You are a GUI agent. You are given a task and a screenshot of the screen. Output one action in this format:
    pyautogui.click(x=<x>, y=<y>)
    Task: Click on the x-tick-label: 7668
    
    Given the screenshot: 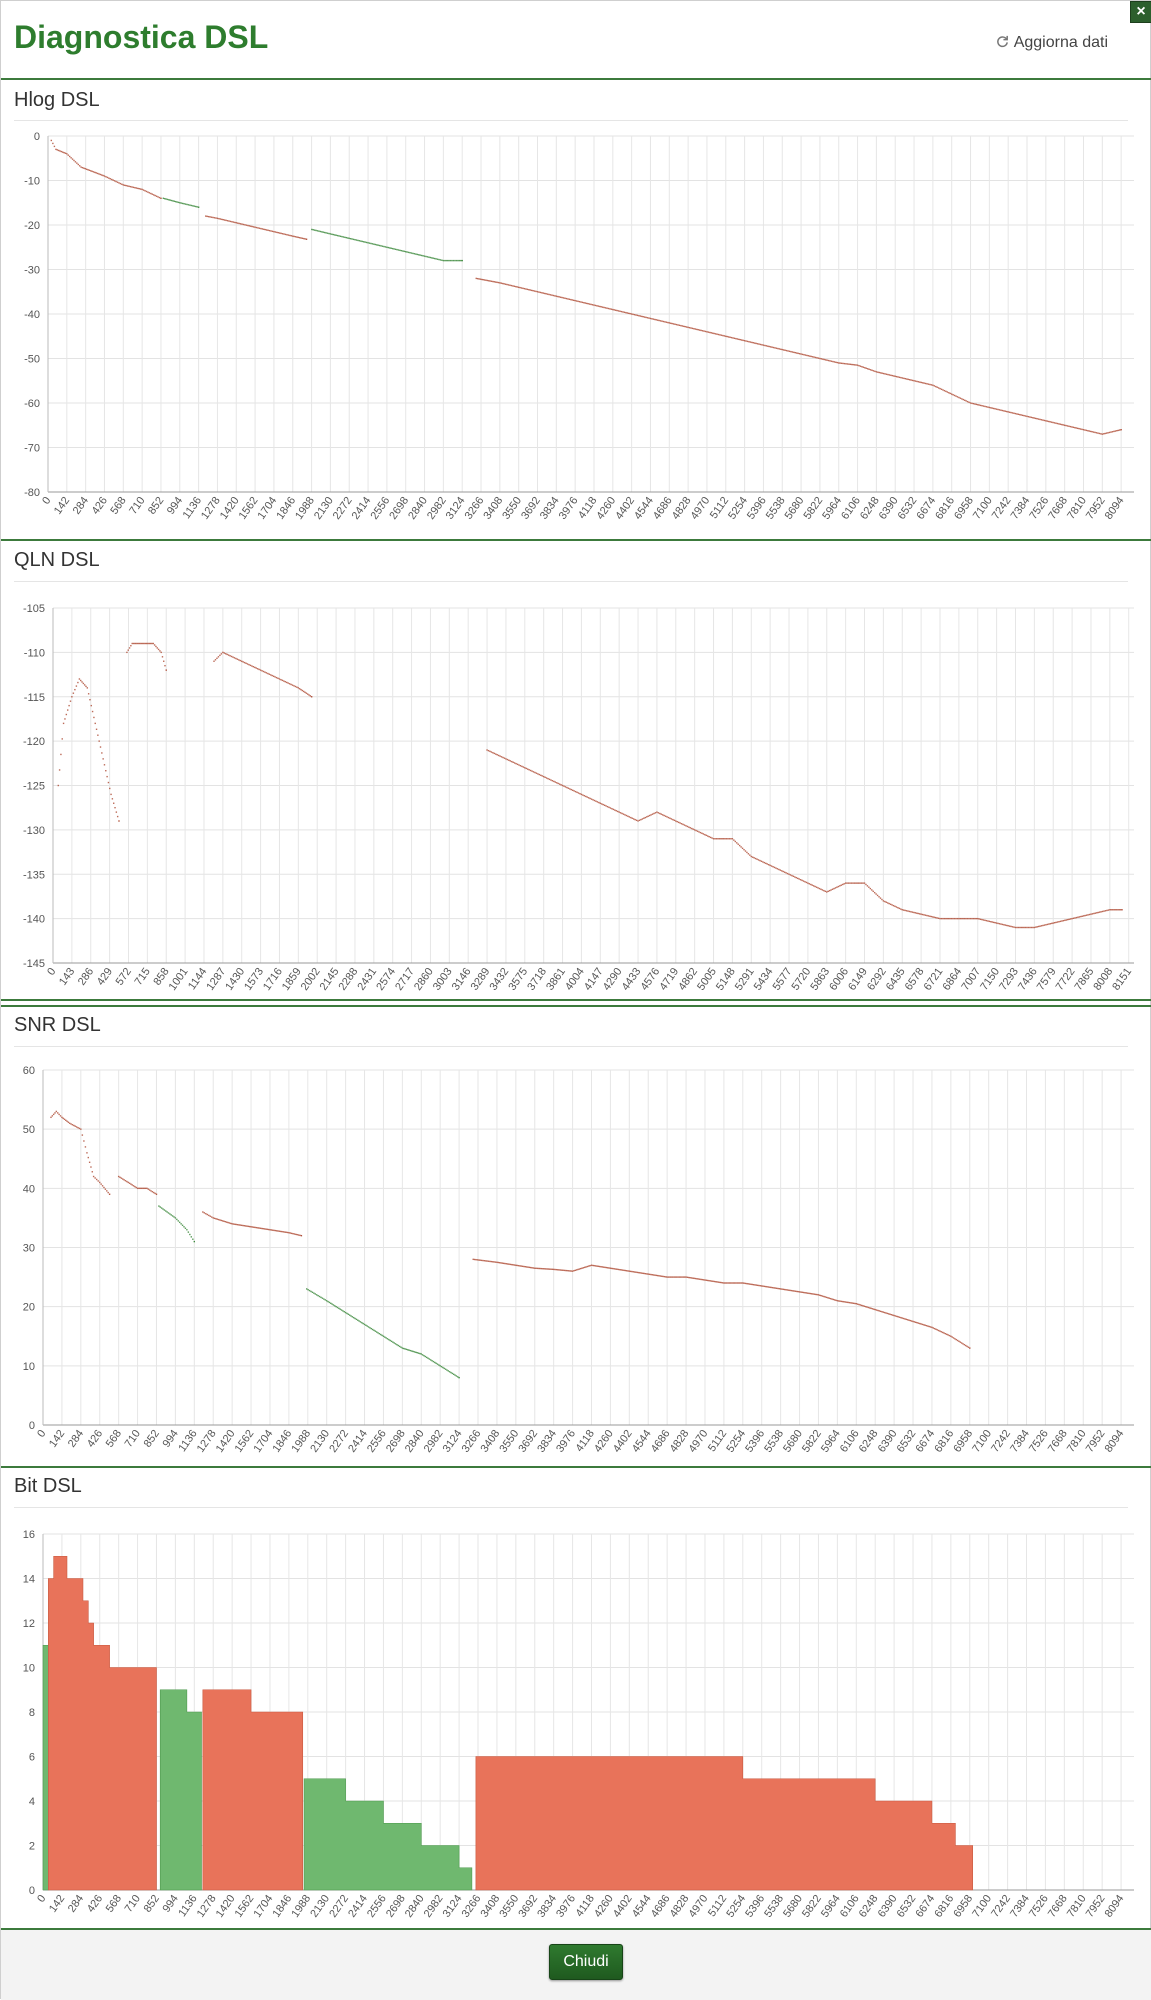 What is the action you would take?
    pyautogui.click(x=1058, y=1906)
    